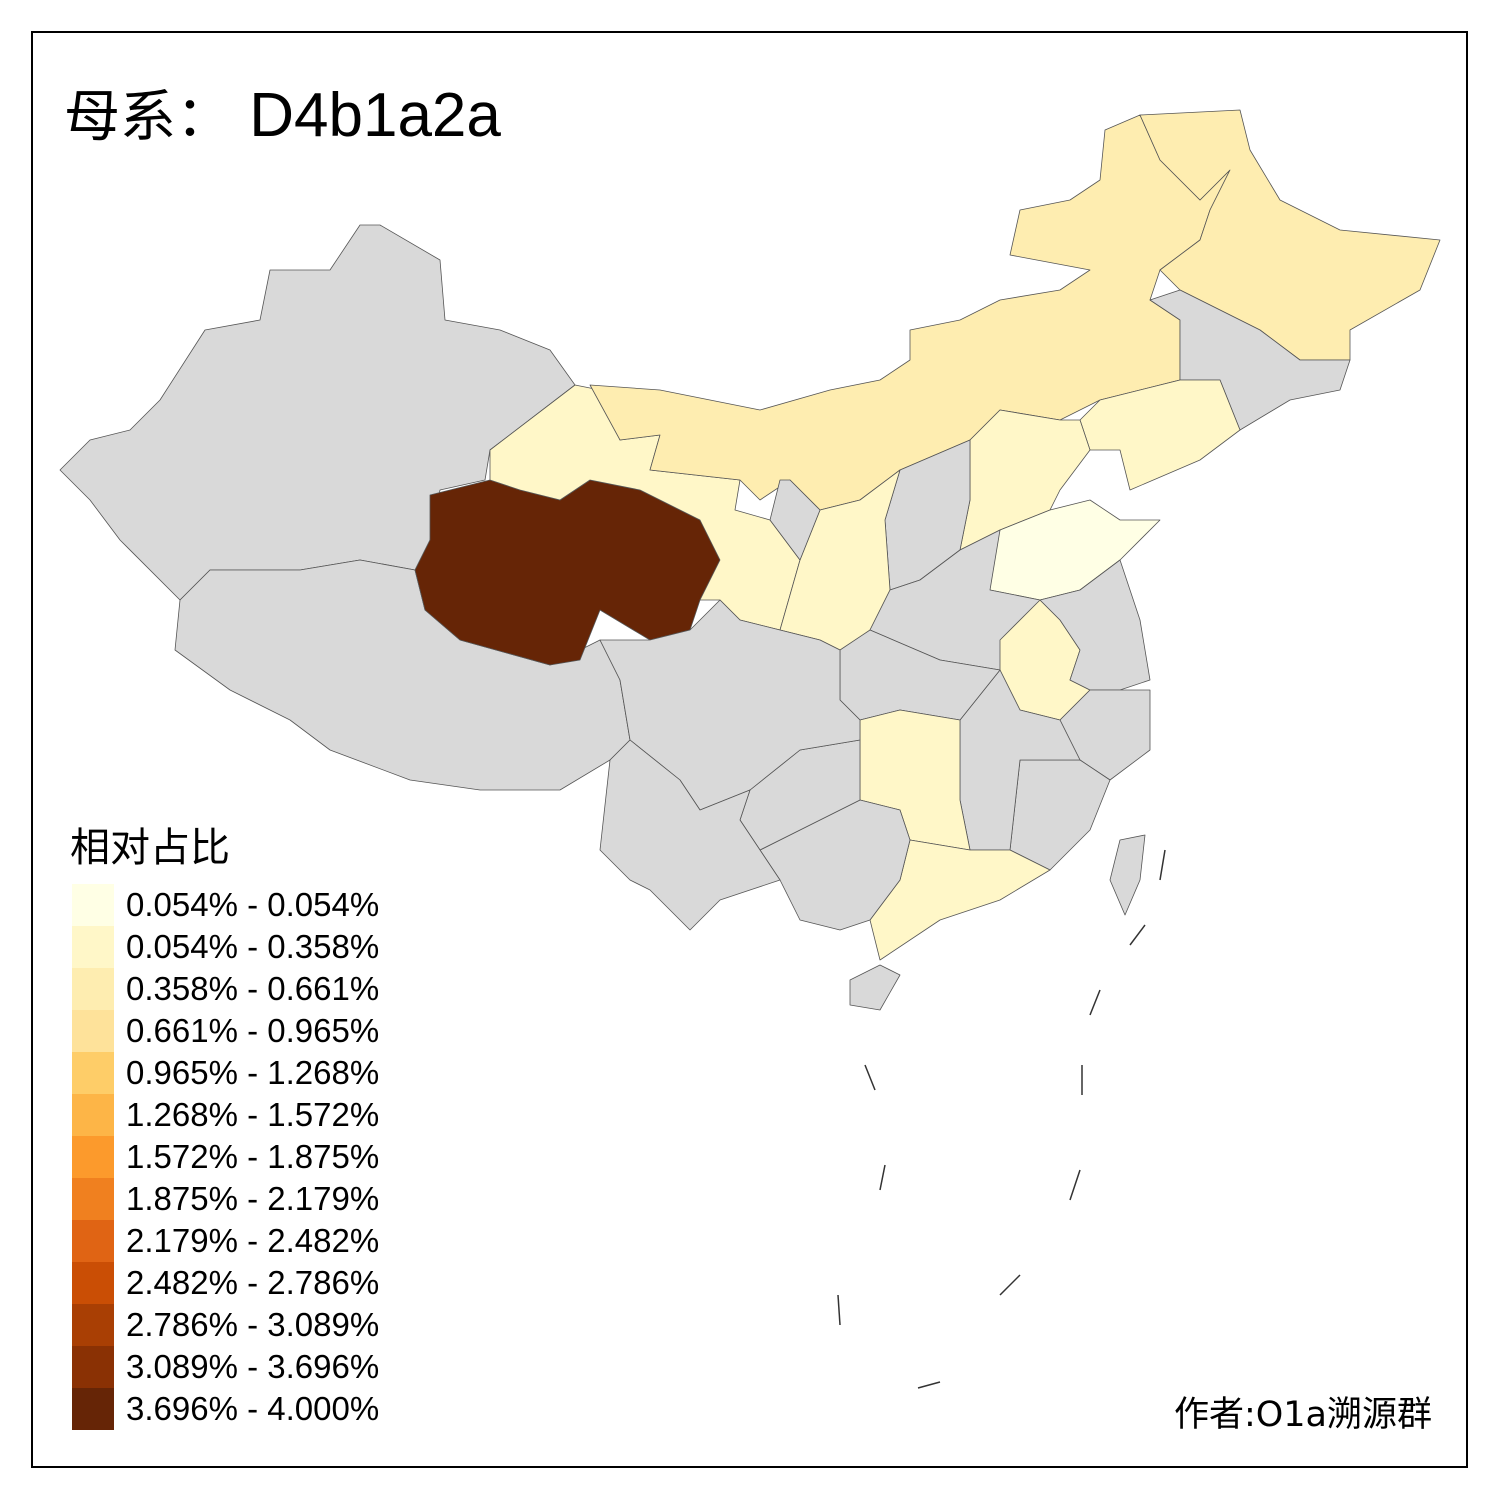  I want to click on legend-label: 1.875% - 2.179%, so click(253, 1198).